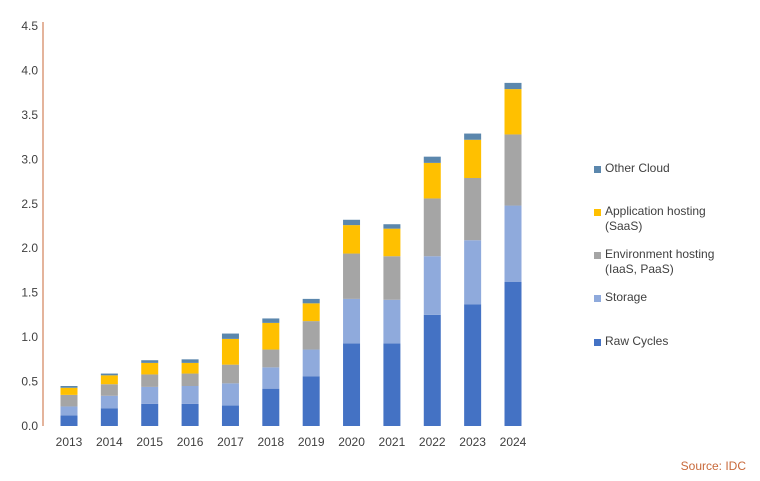 This screenshot has height=481, width=760. Describe the element at coordinates (351, 442) in the screenshot. I see `x-tick-label: 2020` at that location.